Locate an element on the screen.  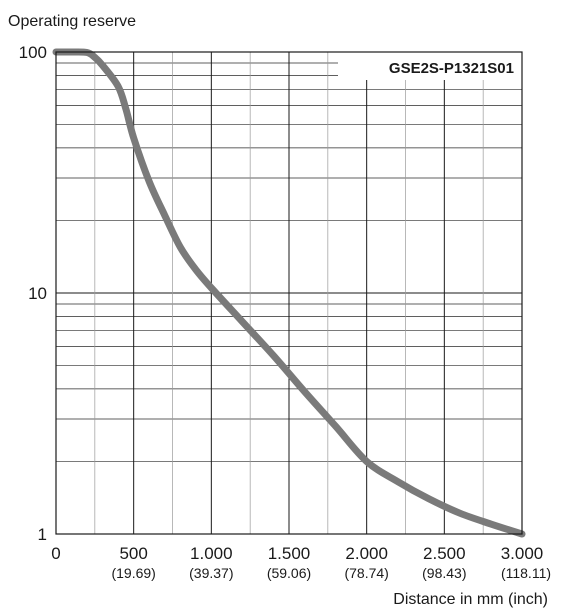
y-tick-labels: 1 10 100 is located at coordinates (33, 293).